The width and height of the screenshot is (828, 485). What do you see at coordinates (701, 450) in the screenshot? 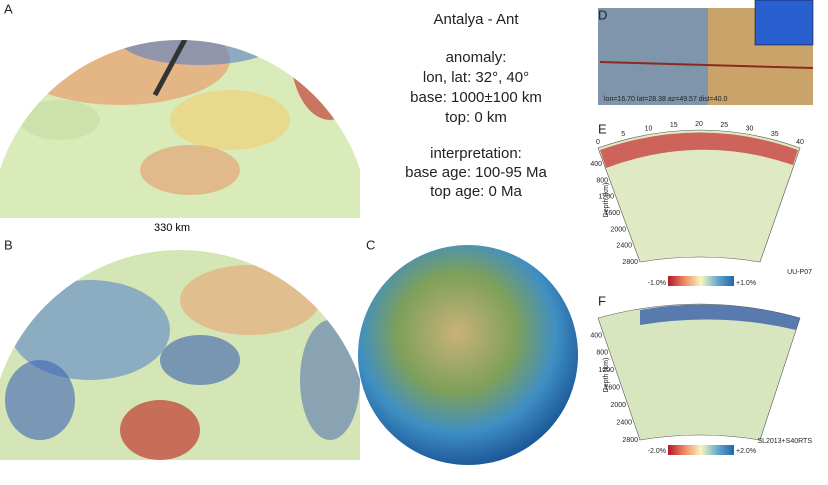
I see `colorbar-f` at bounding box center [701, 450].